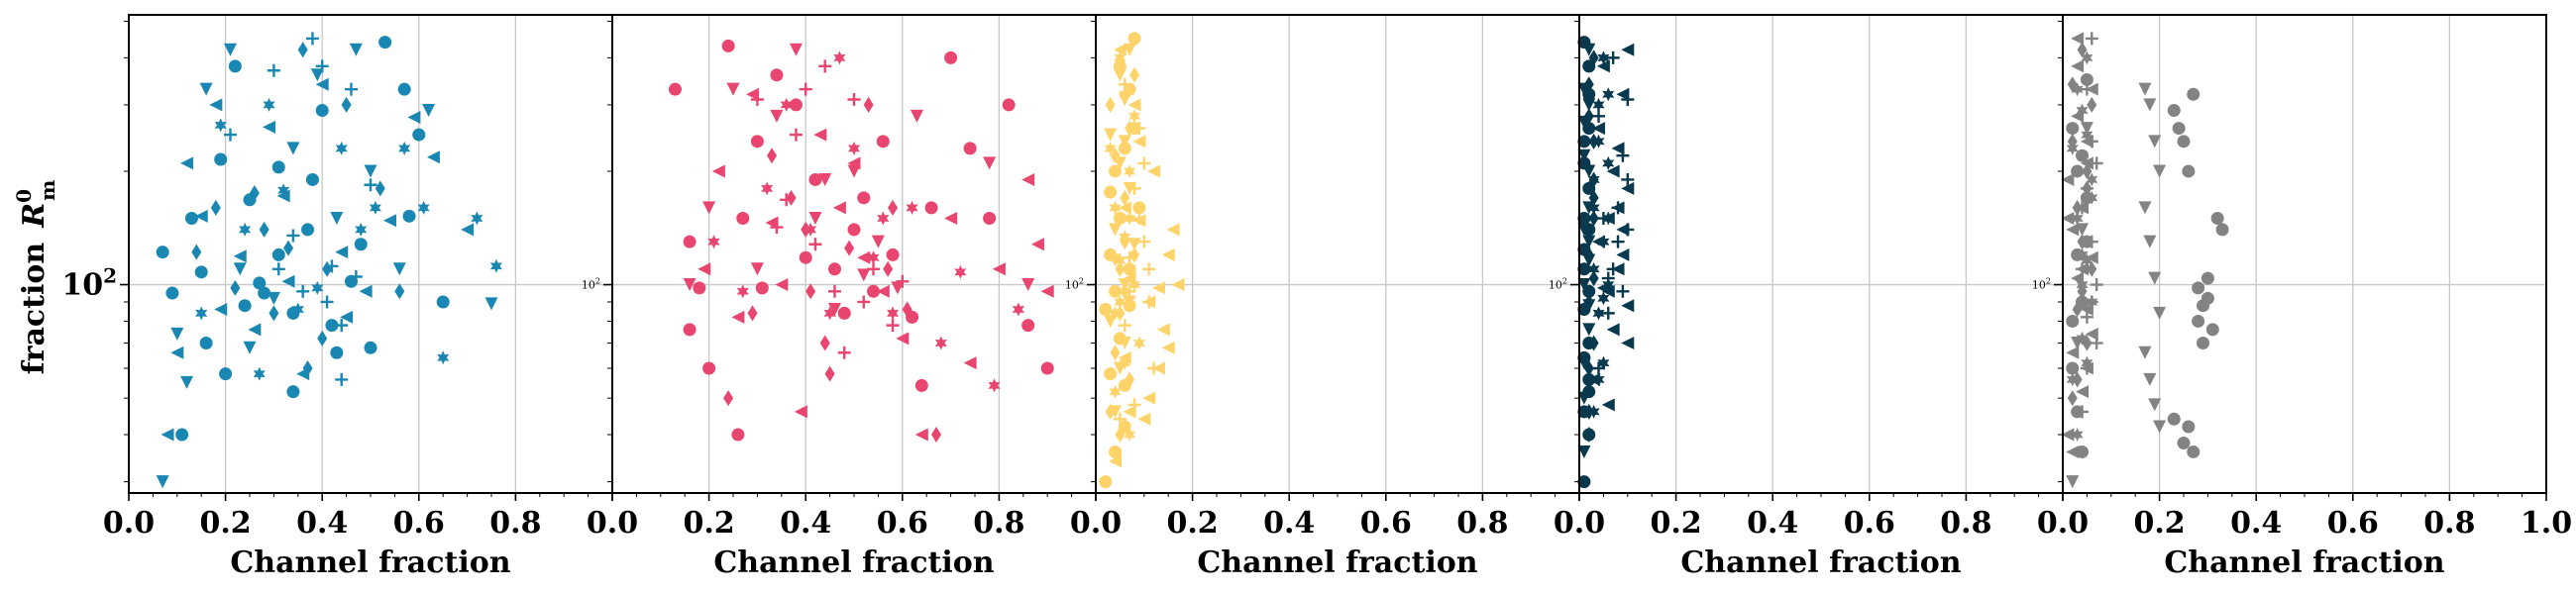 The image size is (2576, 594). What do you see at coordinates (1965, 524) in the screenshot?
I see `x-tick-label: 0.8` at bounding box center [1965, 524].